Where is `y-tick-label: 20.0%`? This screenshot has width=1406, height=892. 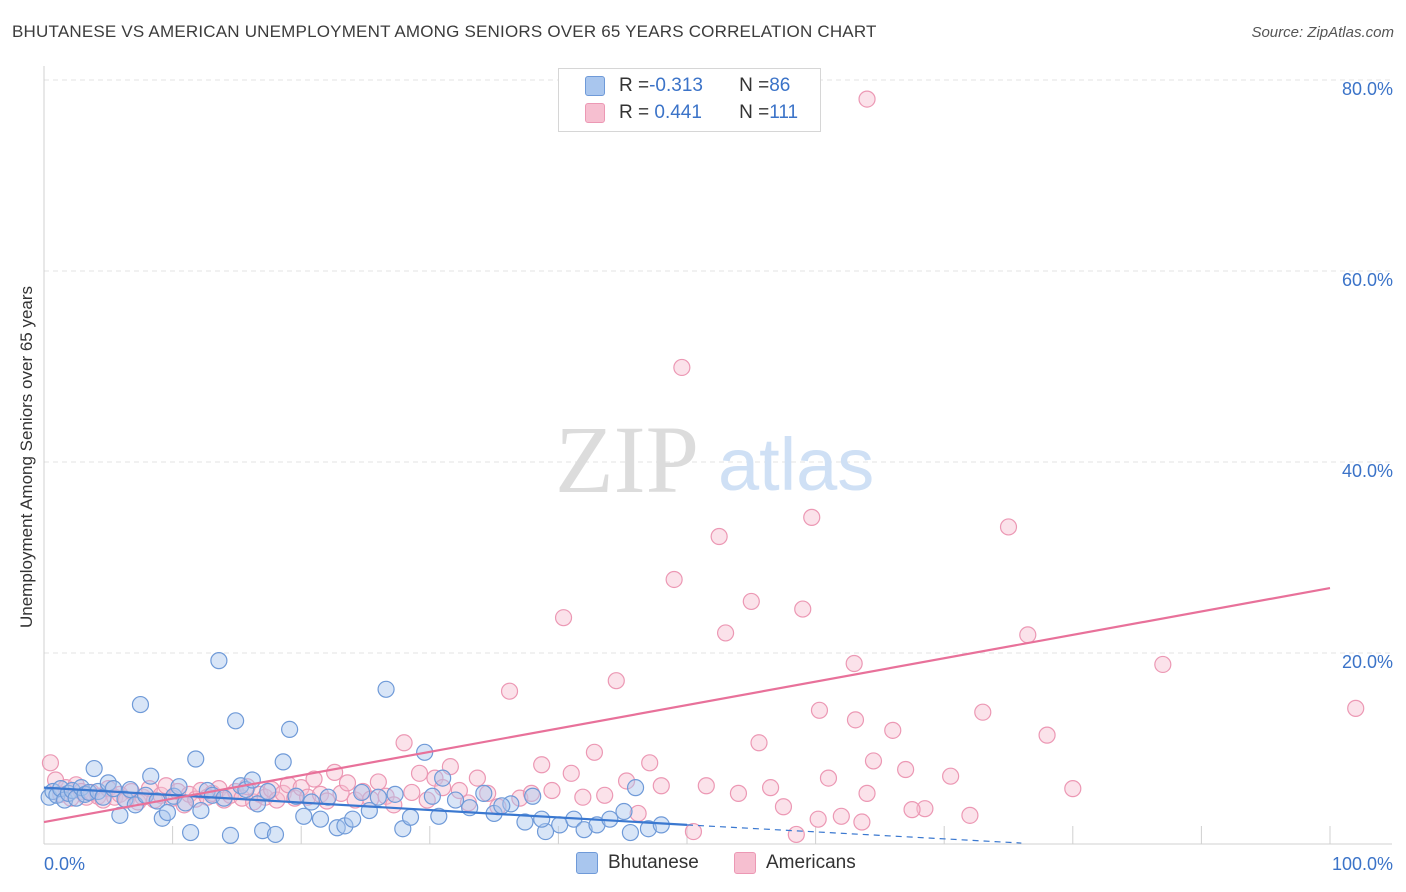 y-tick-label: 20.0% is located at coordinates (1367, 662).